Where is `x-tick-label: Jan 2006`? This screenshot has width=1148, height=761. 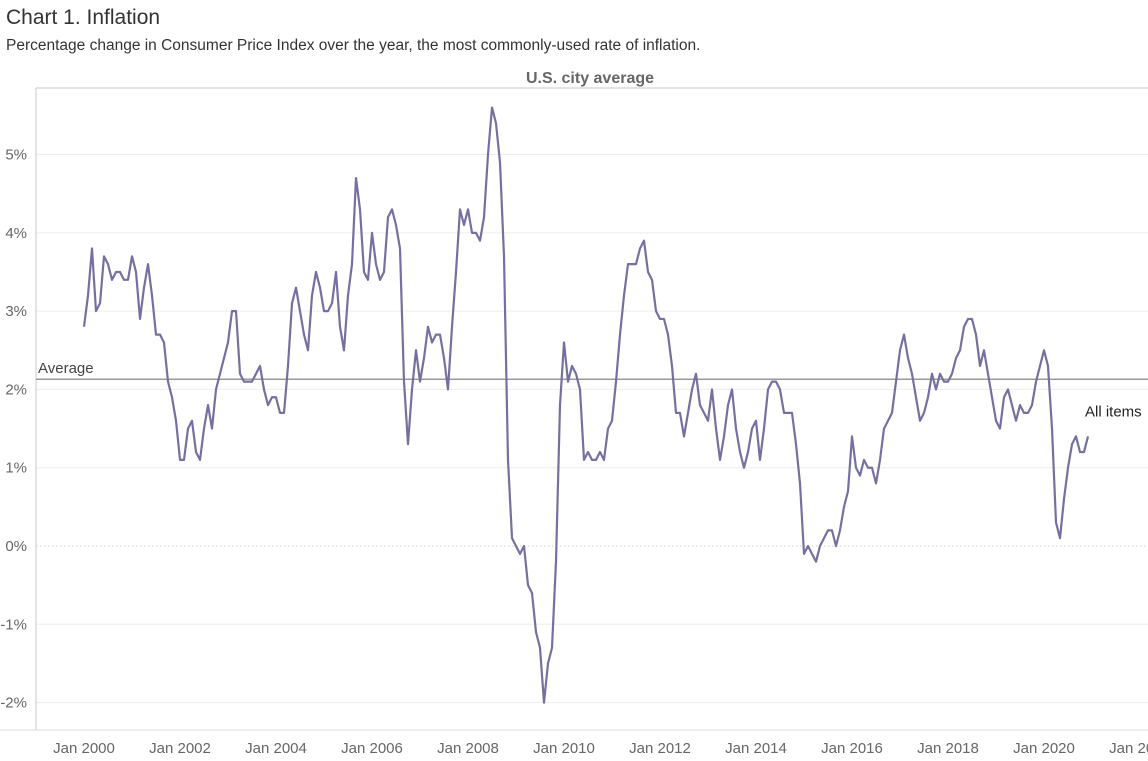
x-tick-label: Jan 2006 is located at coordinates (372, 748).